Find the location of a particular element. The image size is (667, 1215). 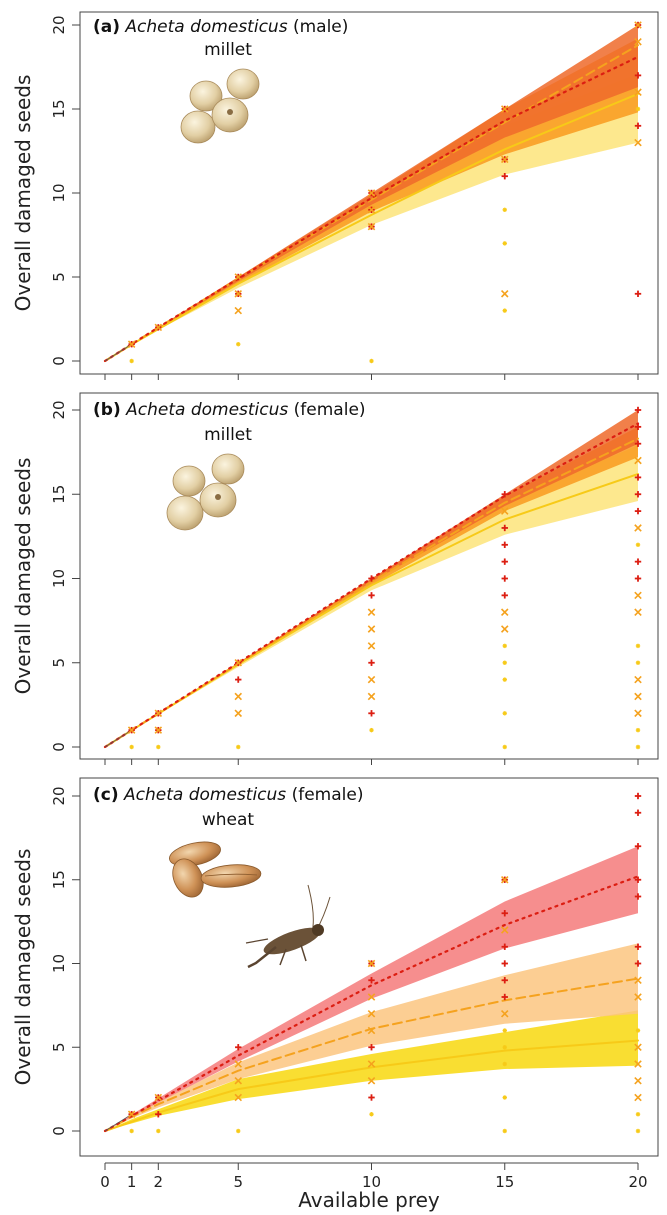

origin-segment is located at coordinates (118, 738).